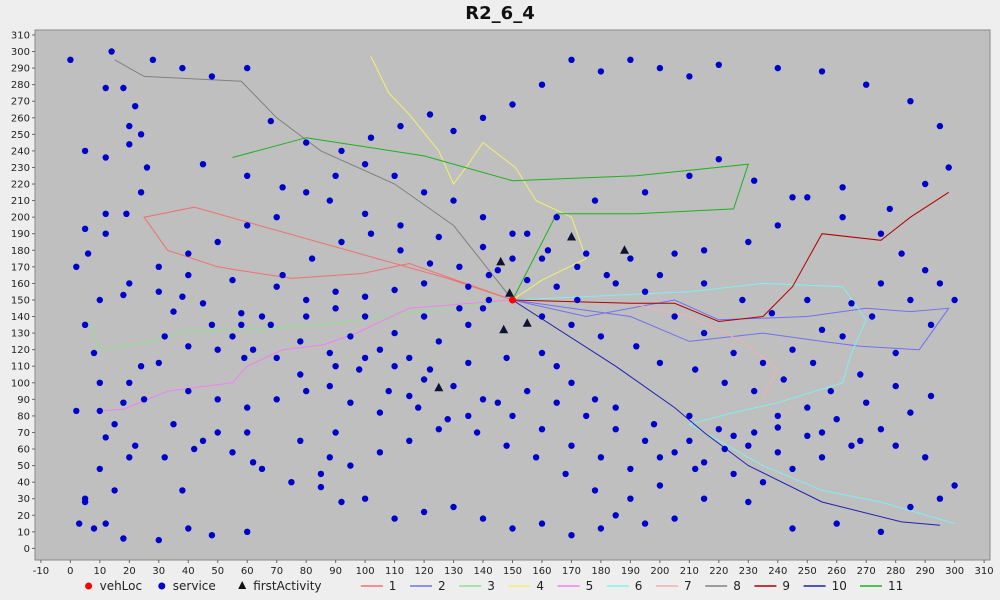 This screenshot has height=600, width=1000. I want to click on y-tick-label: 80, so click(23, 416).